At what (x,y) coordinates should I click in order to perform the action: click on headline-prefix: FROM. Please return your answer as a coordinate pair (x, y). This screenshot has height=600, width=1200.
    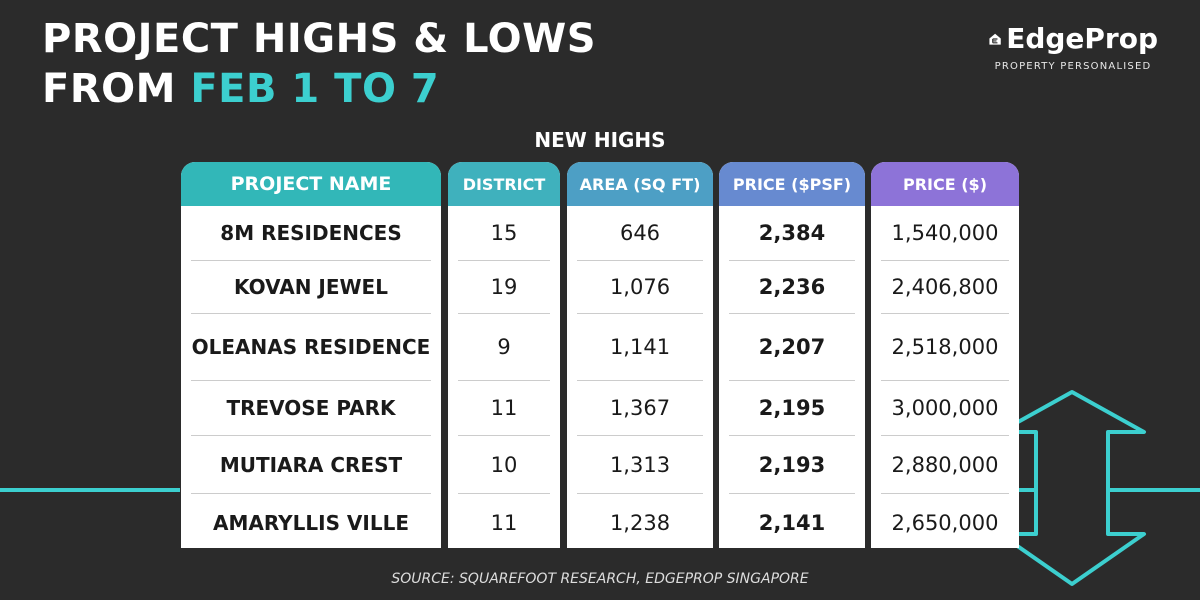
    Looking at the image, I should click on (116, 89).